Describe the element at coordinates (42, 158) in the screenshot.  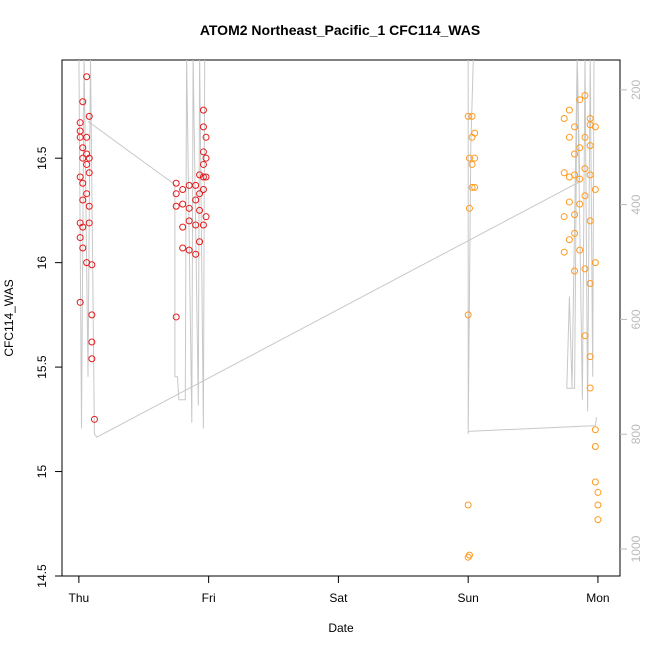
I see `y-tick-label: 16.5` at that location.